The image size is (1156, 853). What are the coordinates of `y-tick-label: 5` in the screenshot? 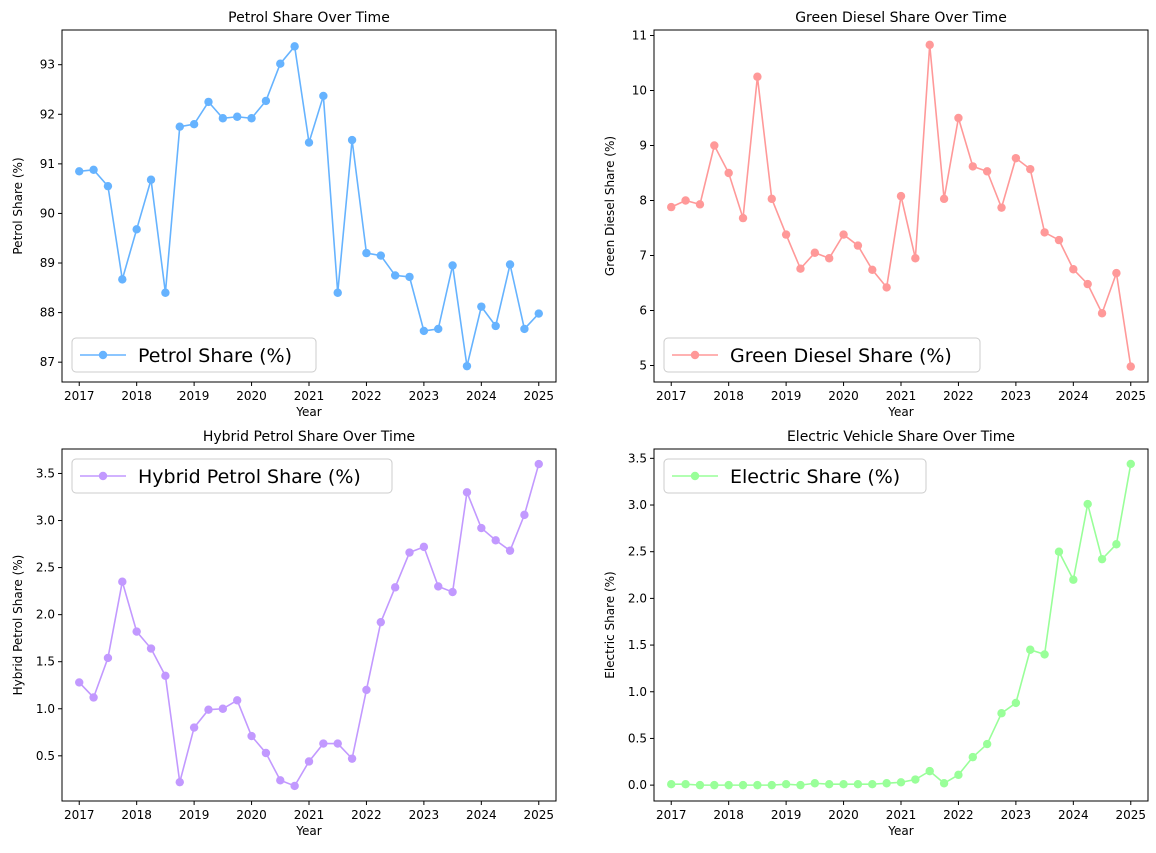 It's located at (643, 366).